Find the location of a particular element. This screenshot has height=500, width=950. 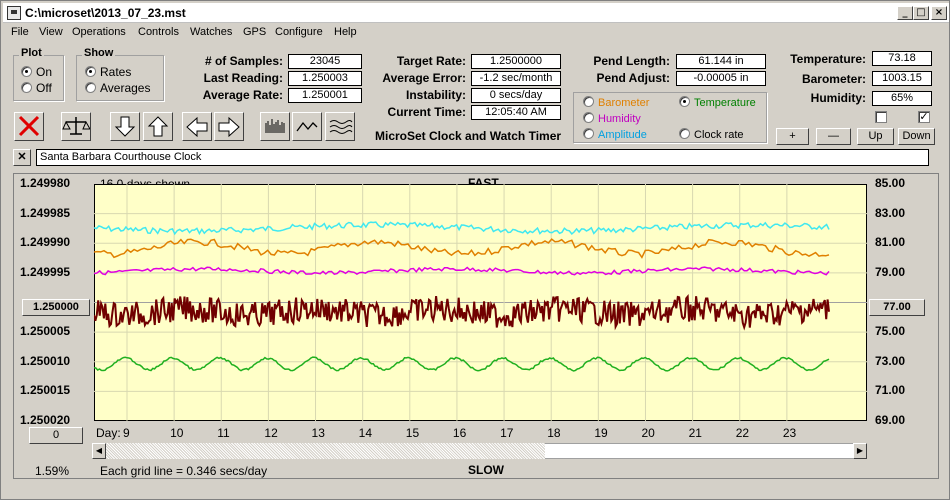

right-arrow-icon is located at coordinates (229, 127).